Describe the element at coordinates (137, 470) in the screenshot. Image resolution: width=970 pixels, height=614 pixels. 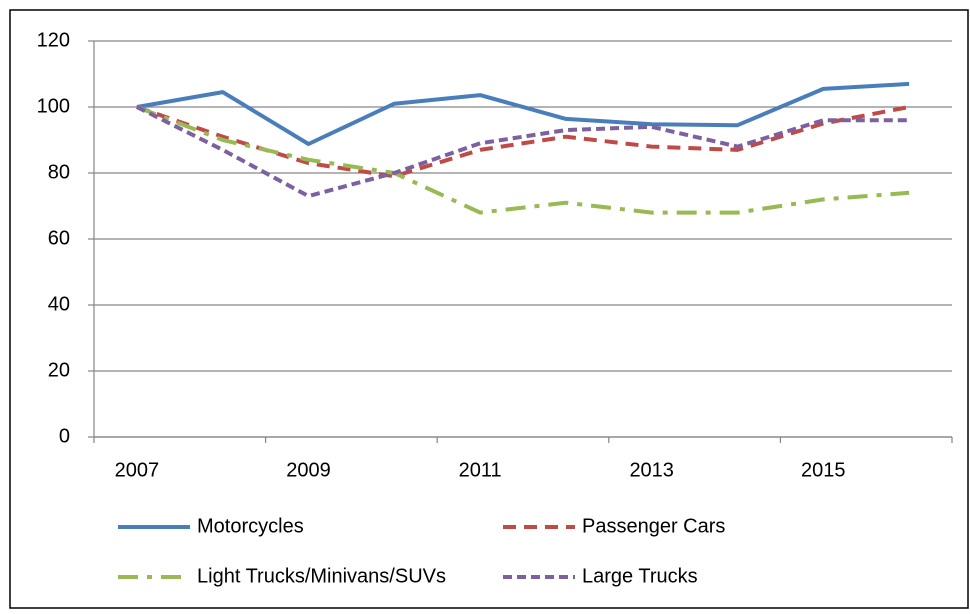
I see `x-tick-label: 2007` at that location.